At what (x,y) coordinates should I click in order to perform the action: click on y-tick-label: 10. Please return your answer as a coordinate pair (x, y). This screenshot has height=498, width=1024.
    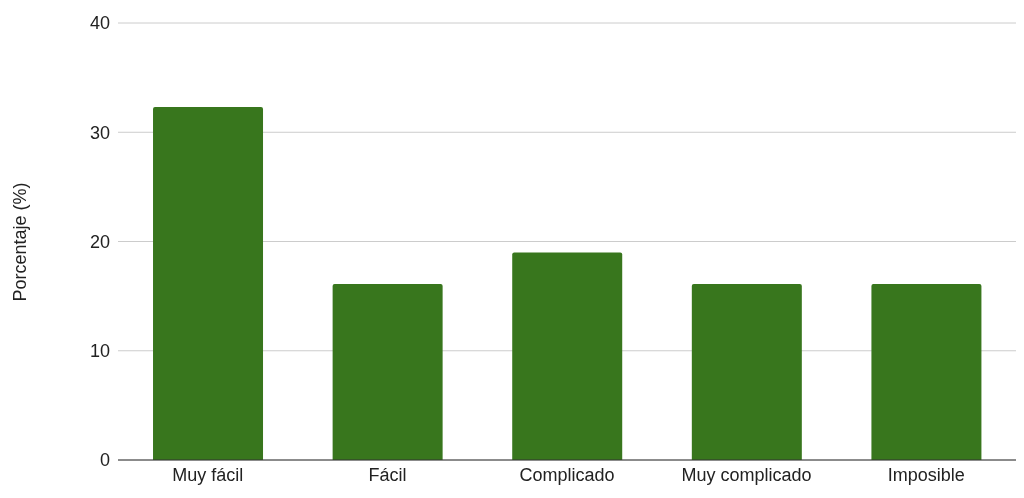
    Looking at the image, I should click on (99, 351).